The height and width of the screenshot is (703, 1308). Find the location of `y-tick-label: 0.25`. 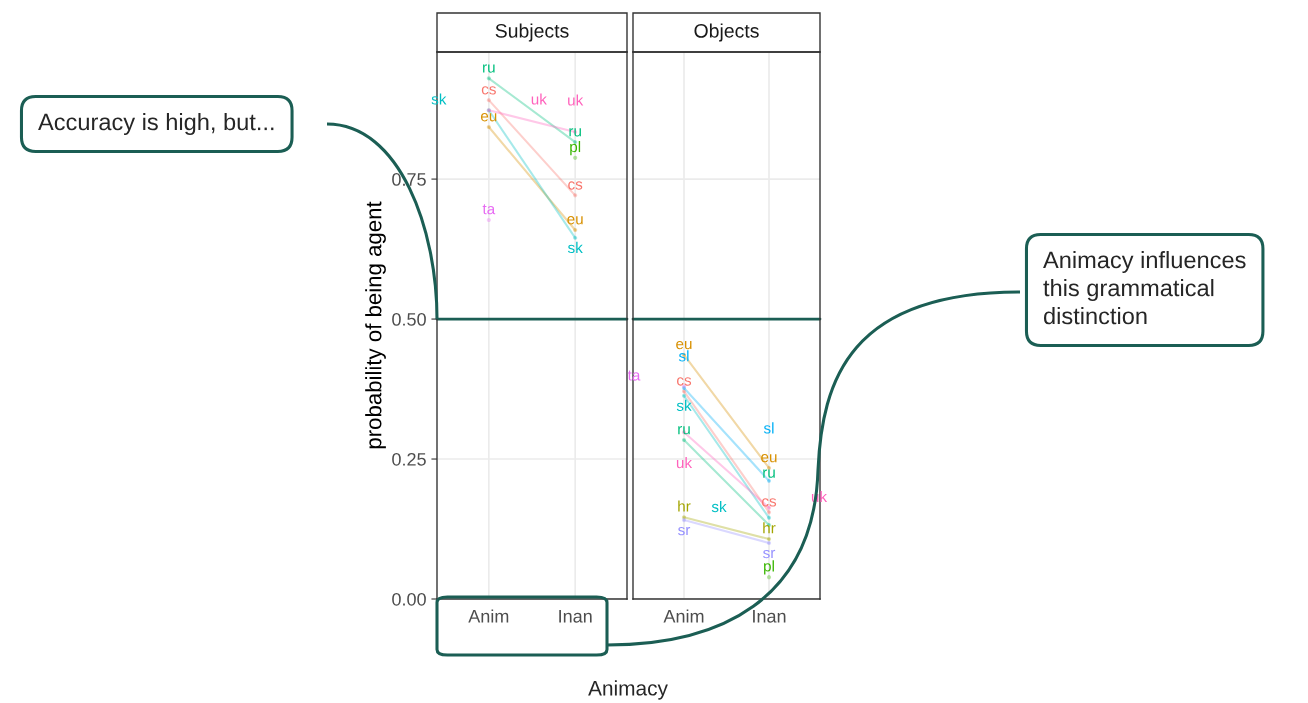

y-tick-label: 0.25 is located at coordinates (409, 459).